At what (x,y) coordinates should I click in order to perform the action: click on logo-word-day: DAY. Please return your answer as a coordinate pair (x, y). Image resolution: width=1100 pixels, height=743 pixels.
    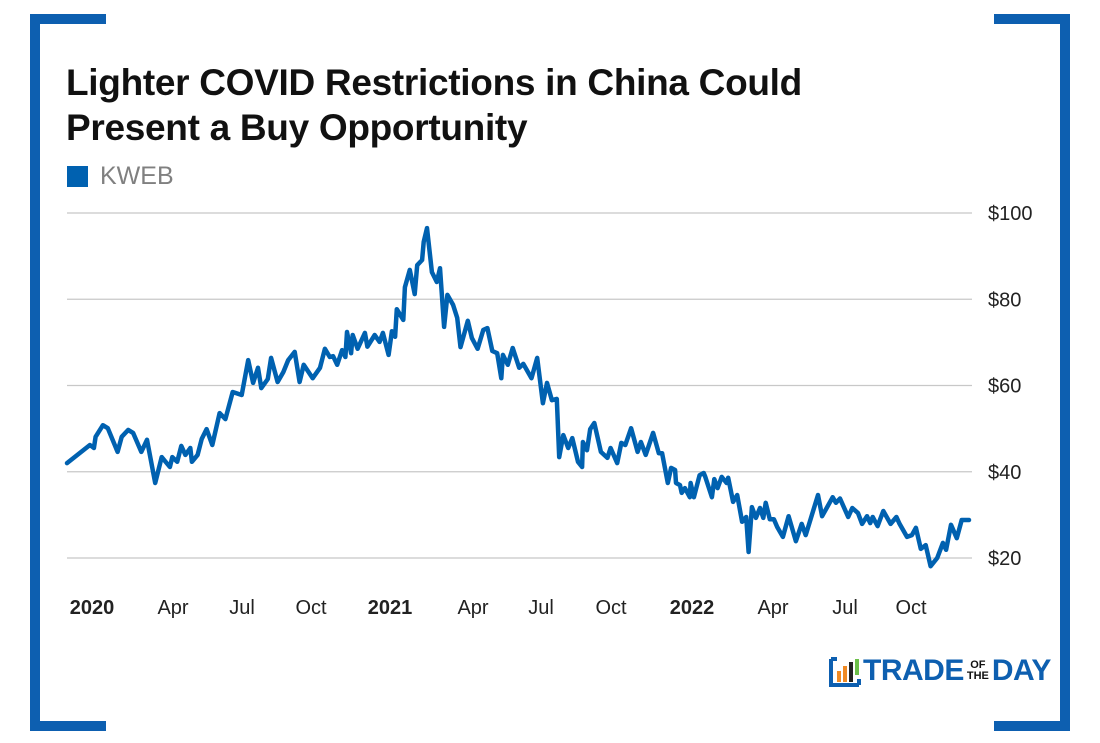
    Looking at the image, I should click on (1021, 670).